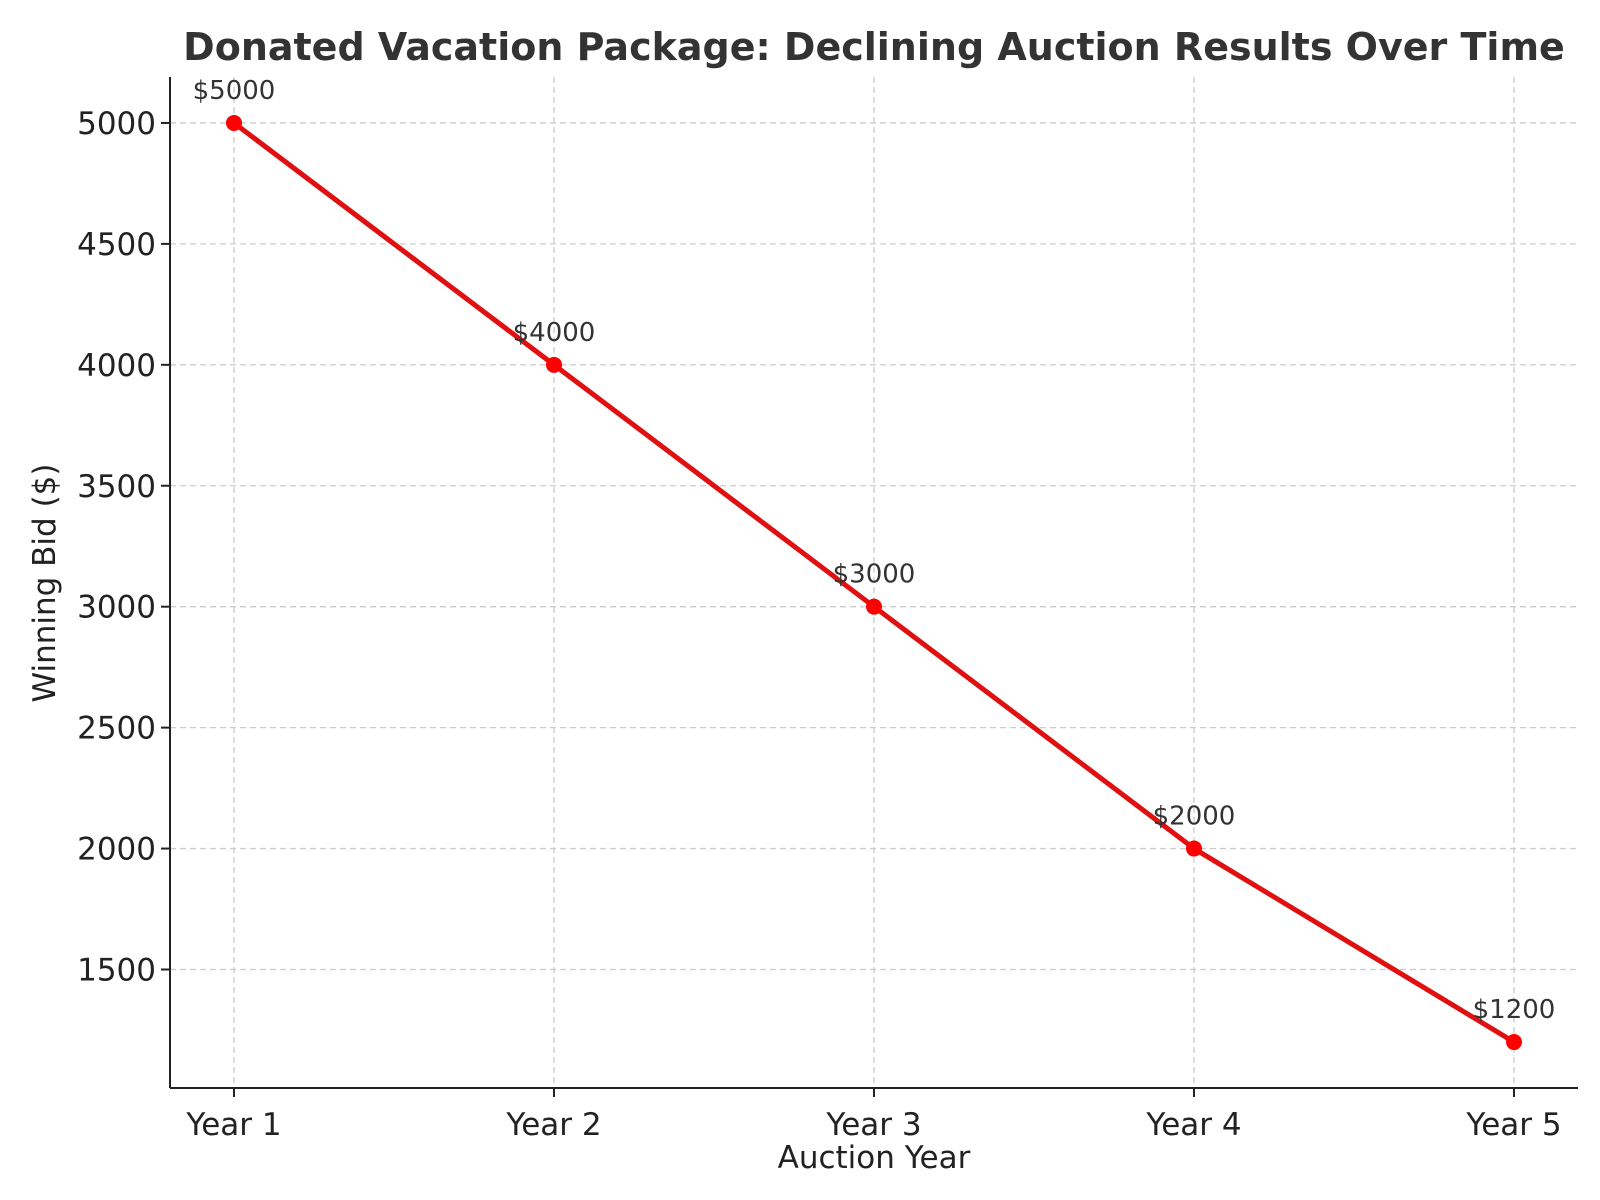  I want to click on data-label: $3000, so click(874, 575).